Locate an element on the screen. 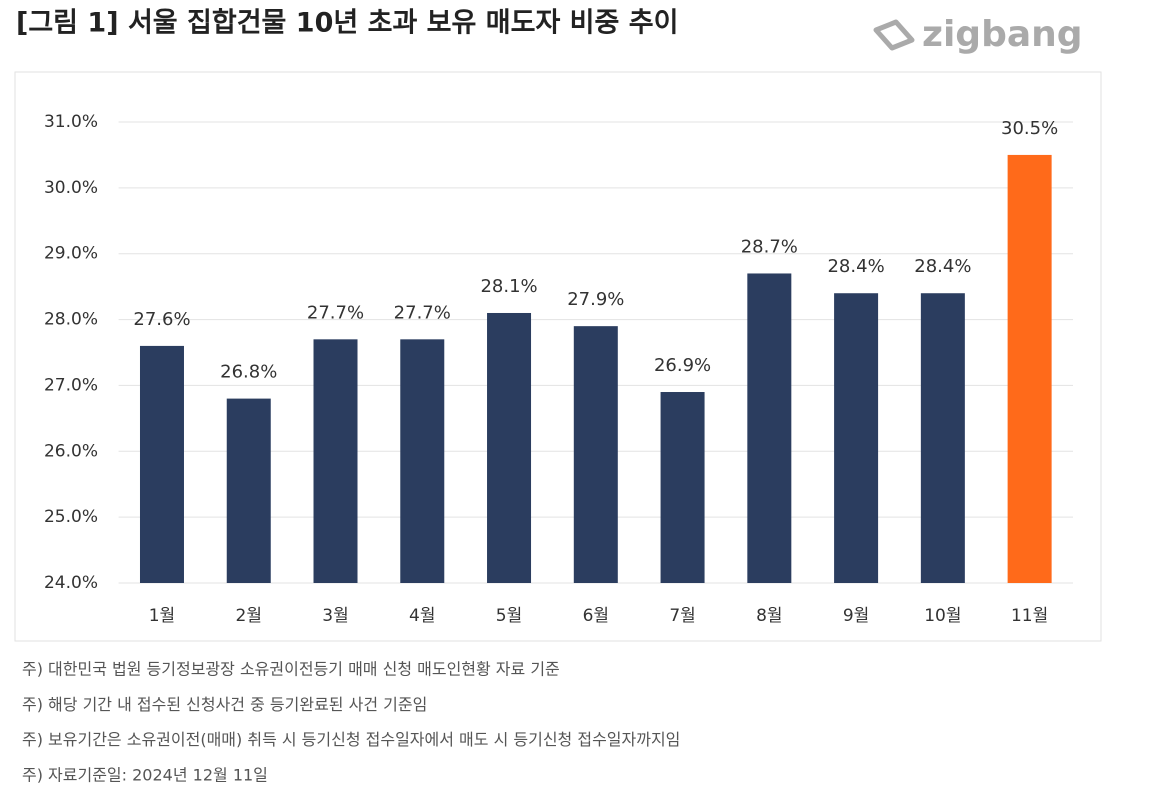  brand-logo: zigbang is located at coordinates (978, 34).